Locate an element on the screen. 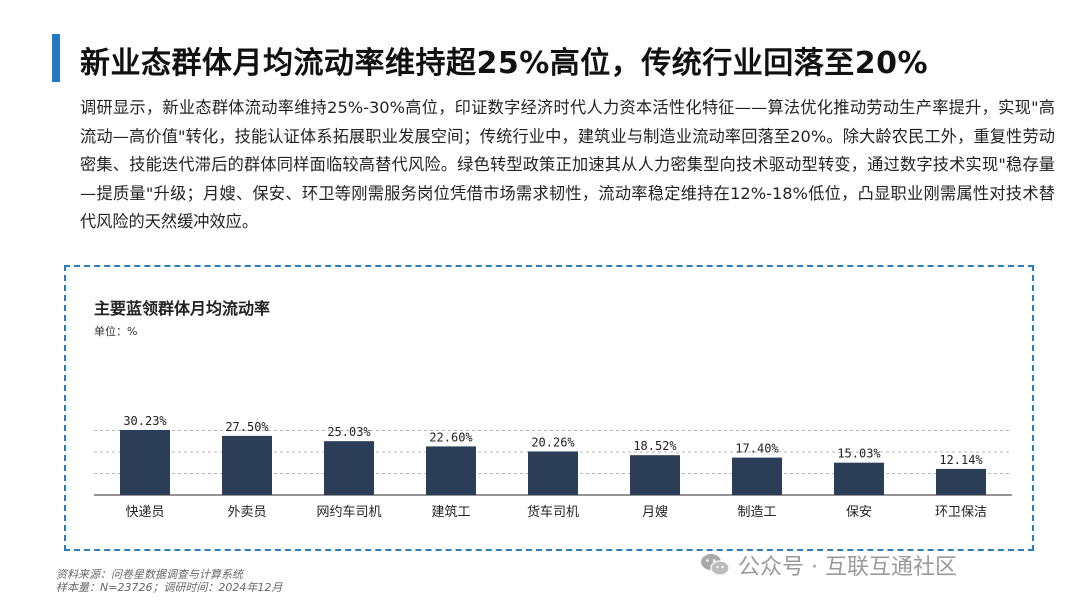 The width and height of the screenshot is (1080, 608). title-accent-bar is located at coordinates (56, 58).